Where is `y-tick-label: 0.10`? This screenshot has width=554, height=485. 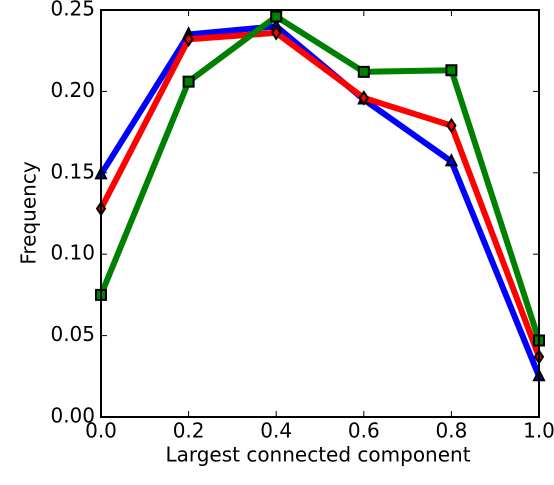
y-tick-label: 0.10 is located at coordinates (72, 253).